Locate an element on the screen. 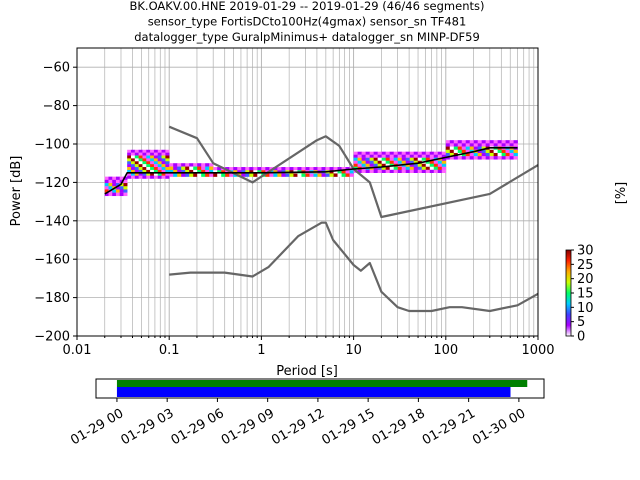 This screenshot has height=480, width=640. mode-line is located at coordinates (311, 171).